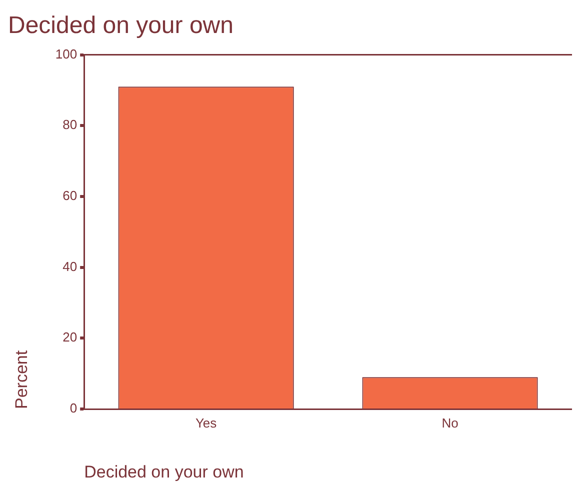  Describe the element at coordinates (450, 422) in the screenshot. I see `x-tick-label: No` at that location.